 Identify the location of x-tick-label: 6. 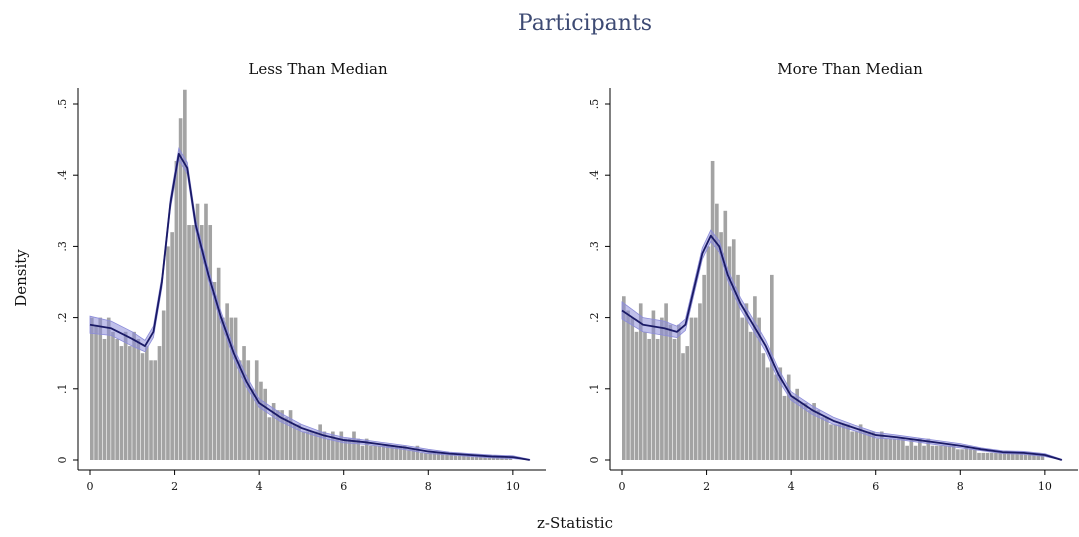
(343, 486).